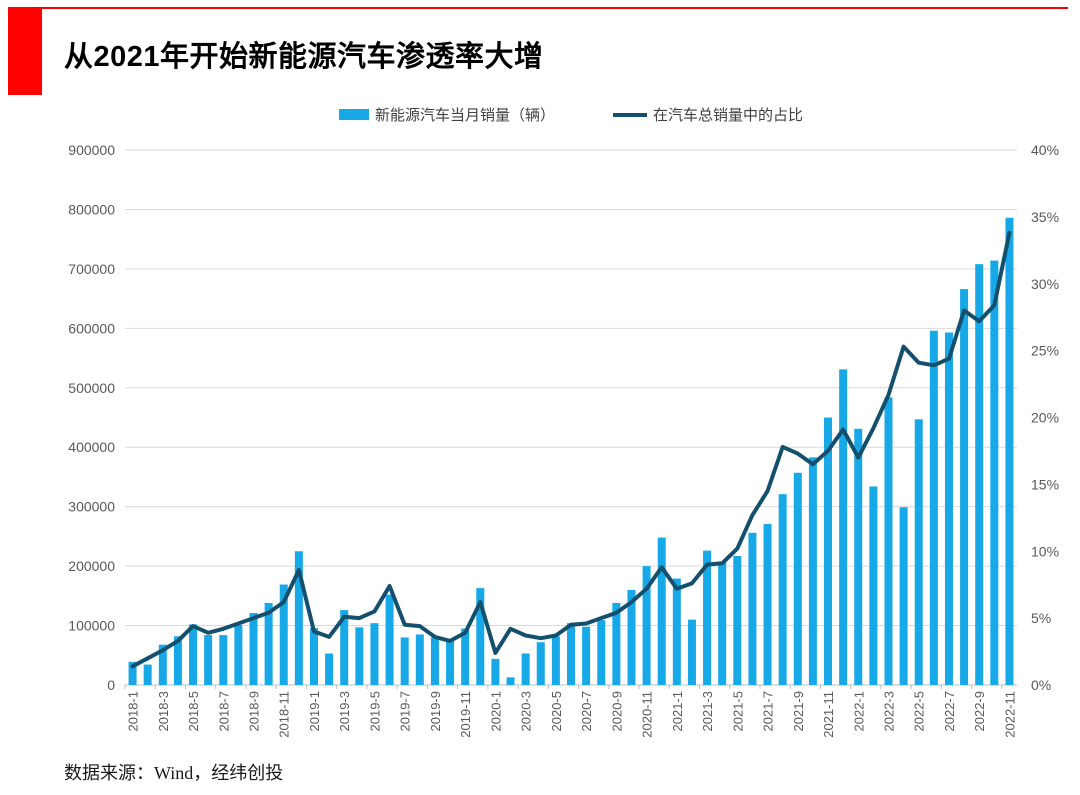  Describe the element at coordinates (798, 711) in the screenshot. I see `x-axis-label: 2021-9` at that location.